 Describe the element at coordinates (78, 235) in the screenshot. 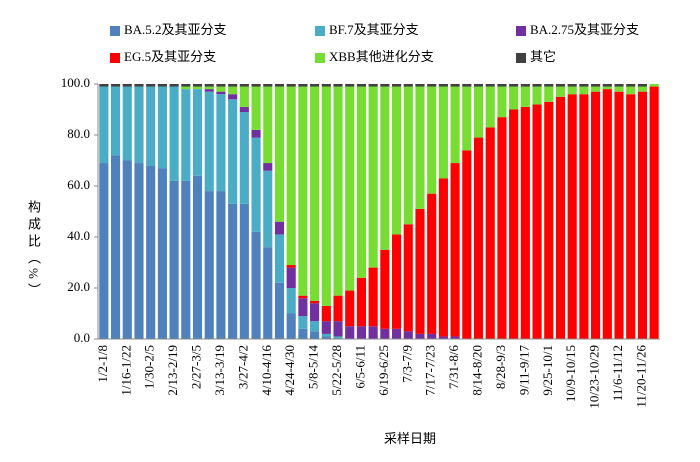

I see `y-tick-label: 40.0` at that location.